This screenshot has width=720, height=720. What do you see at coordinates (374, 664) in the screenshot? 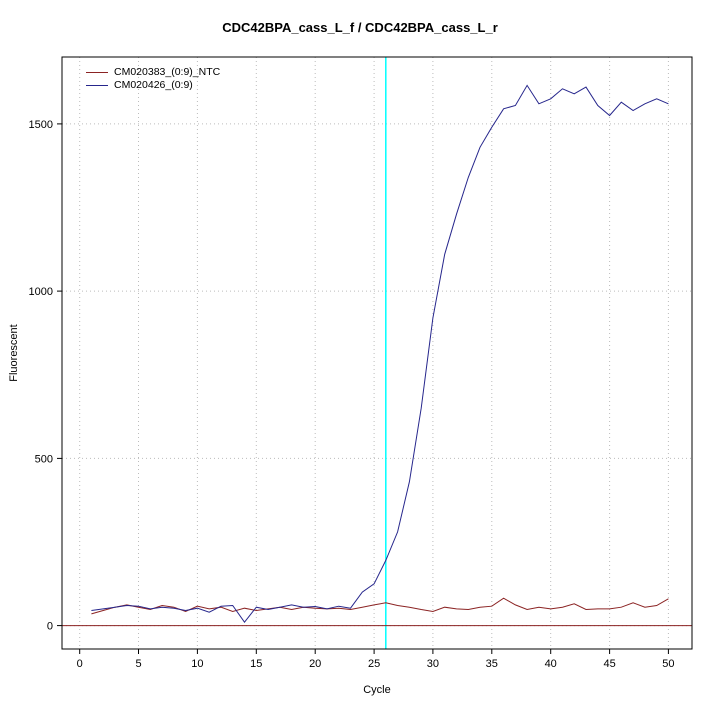
I see `svg-text: 25` at bounding box center [374, 664].